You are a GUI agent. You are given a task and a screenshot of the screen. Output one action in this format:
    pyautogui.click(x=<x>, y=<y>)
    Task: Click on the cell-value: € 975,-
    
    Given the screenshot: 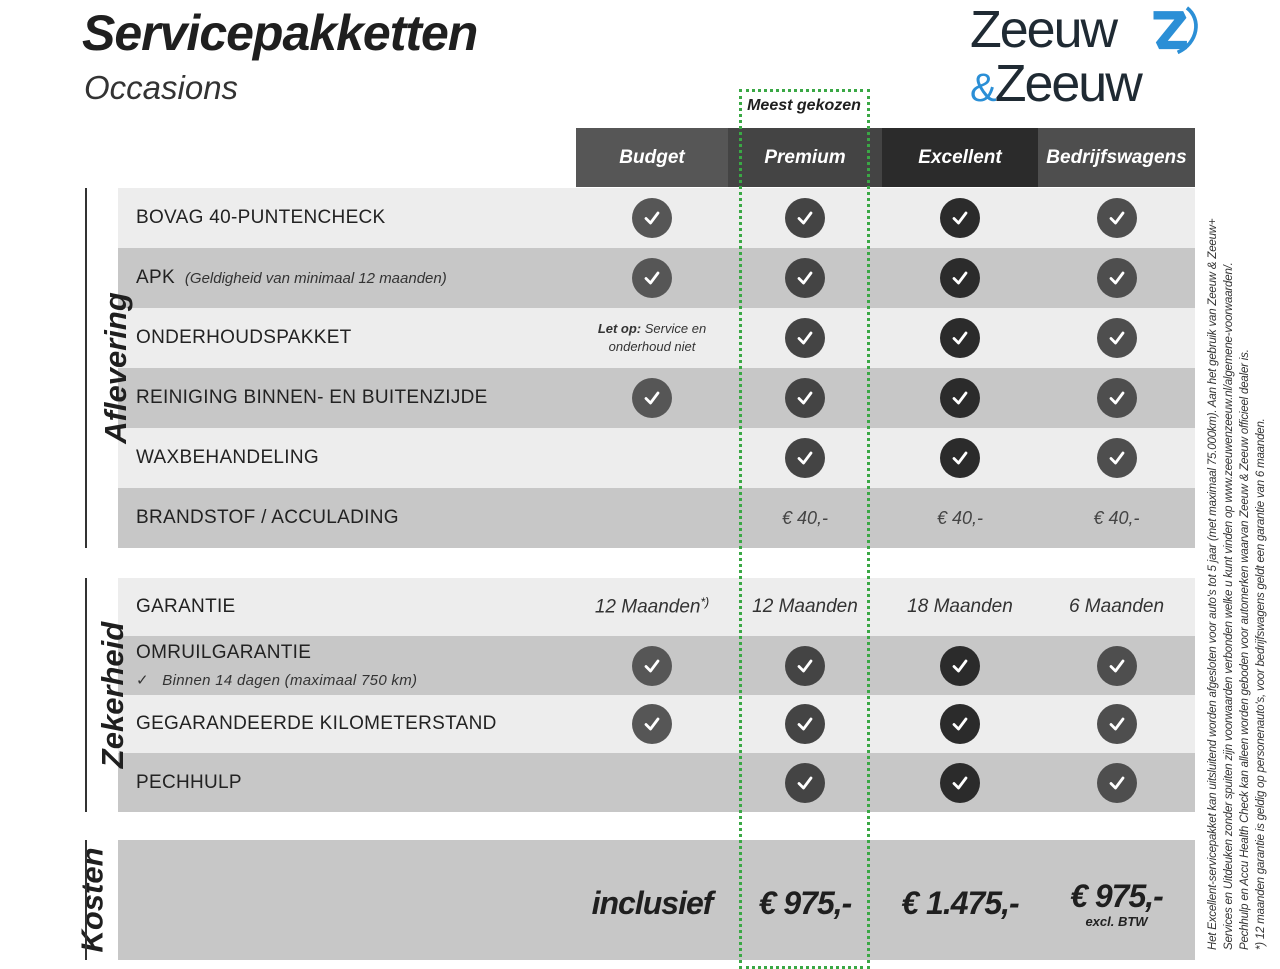 What is the action you would take?
    pyautogui.click(x=805, y=903)
    